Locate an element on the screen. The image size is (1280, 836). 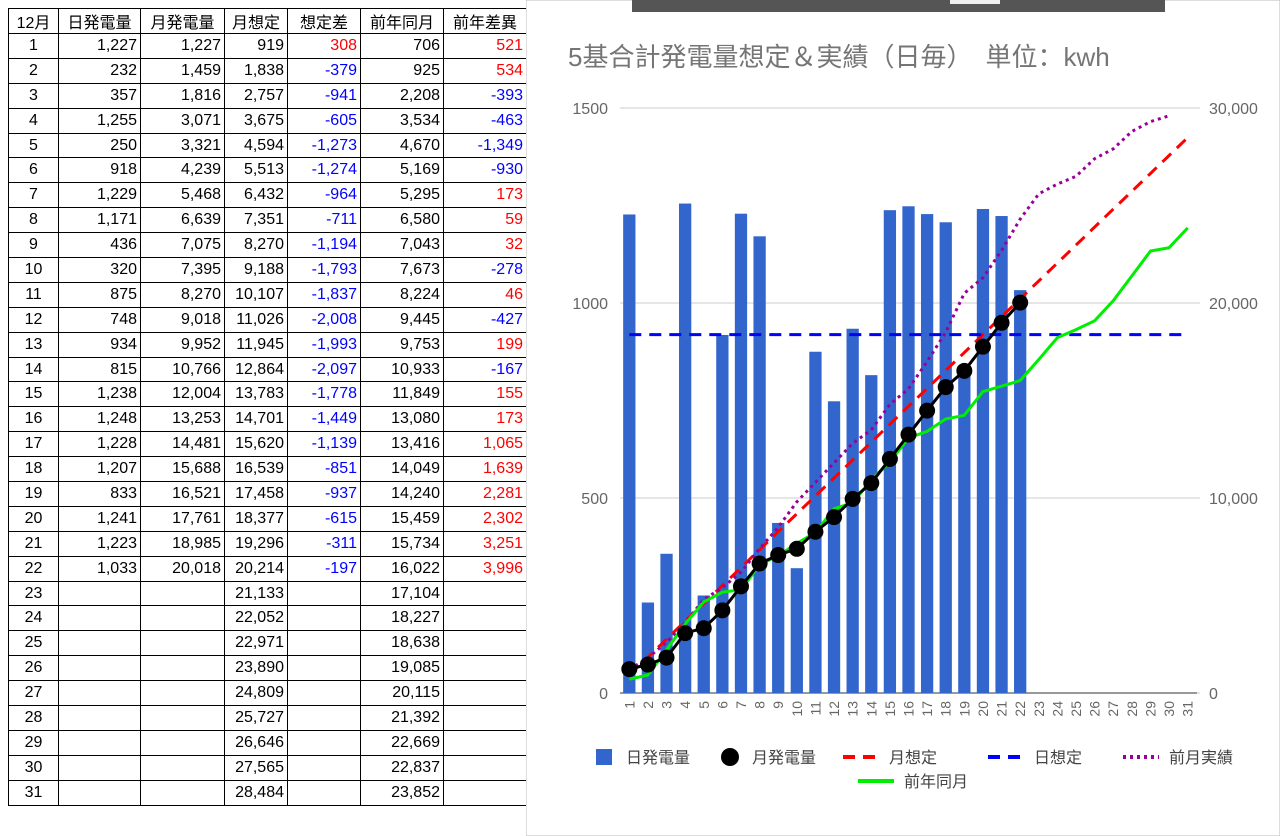
table-cell: -1,837 is located at coordinates (324, 294).